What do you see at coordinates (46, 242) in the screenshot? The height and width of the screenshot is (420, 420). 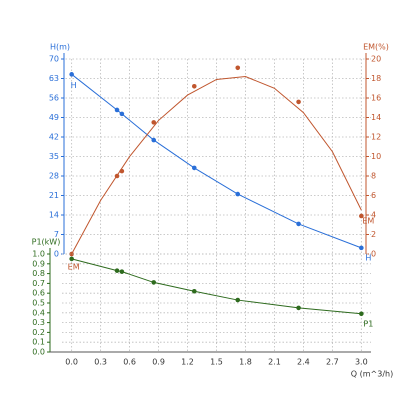 I see `y-axis-title: P1(kW)` at bounding box center [46, 242].